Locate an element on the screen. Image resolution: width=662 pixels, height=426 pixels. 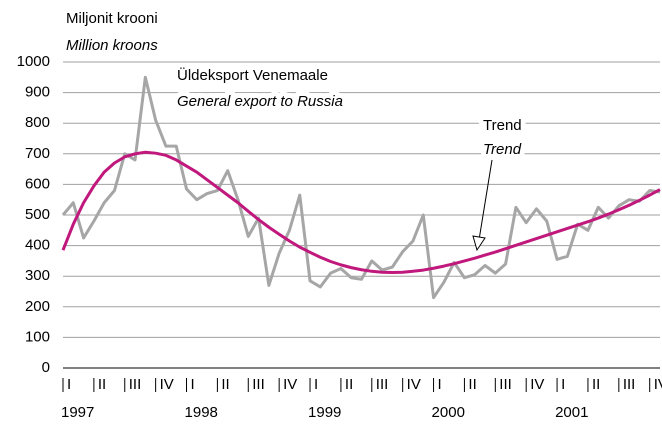
y-tick-label: 1000 is located at coordinates (33, 61).